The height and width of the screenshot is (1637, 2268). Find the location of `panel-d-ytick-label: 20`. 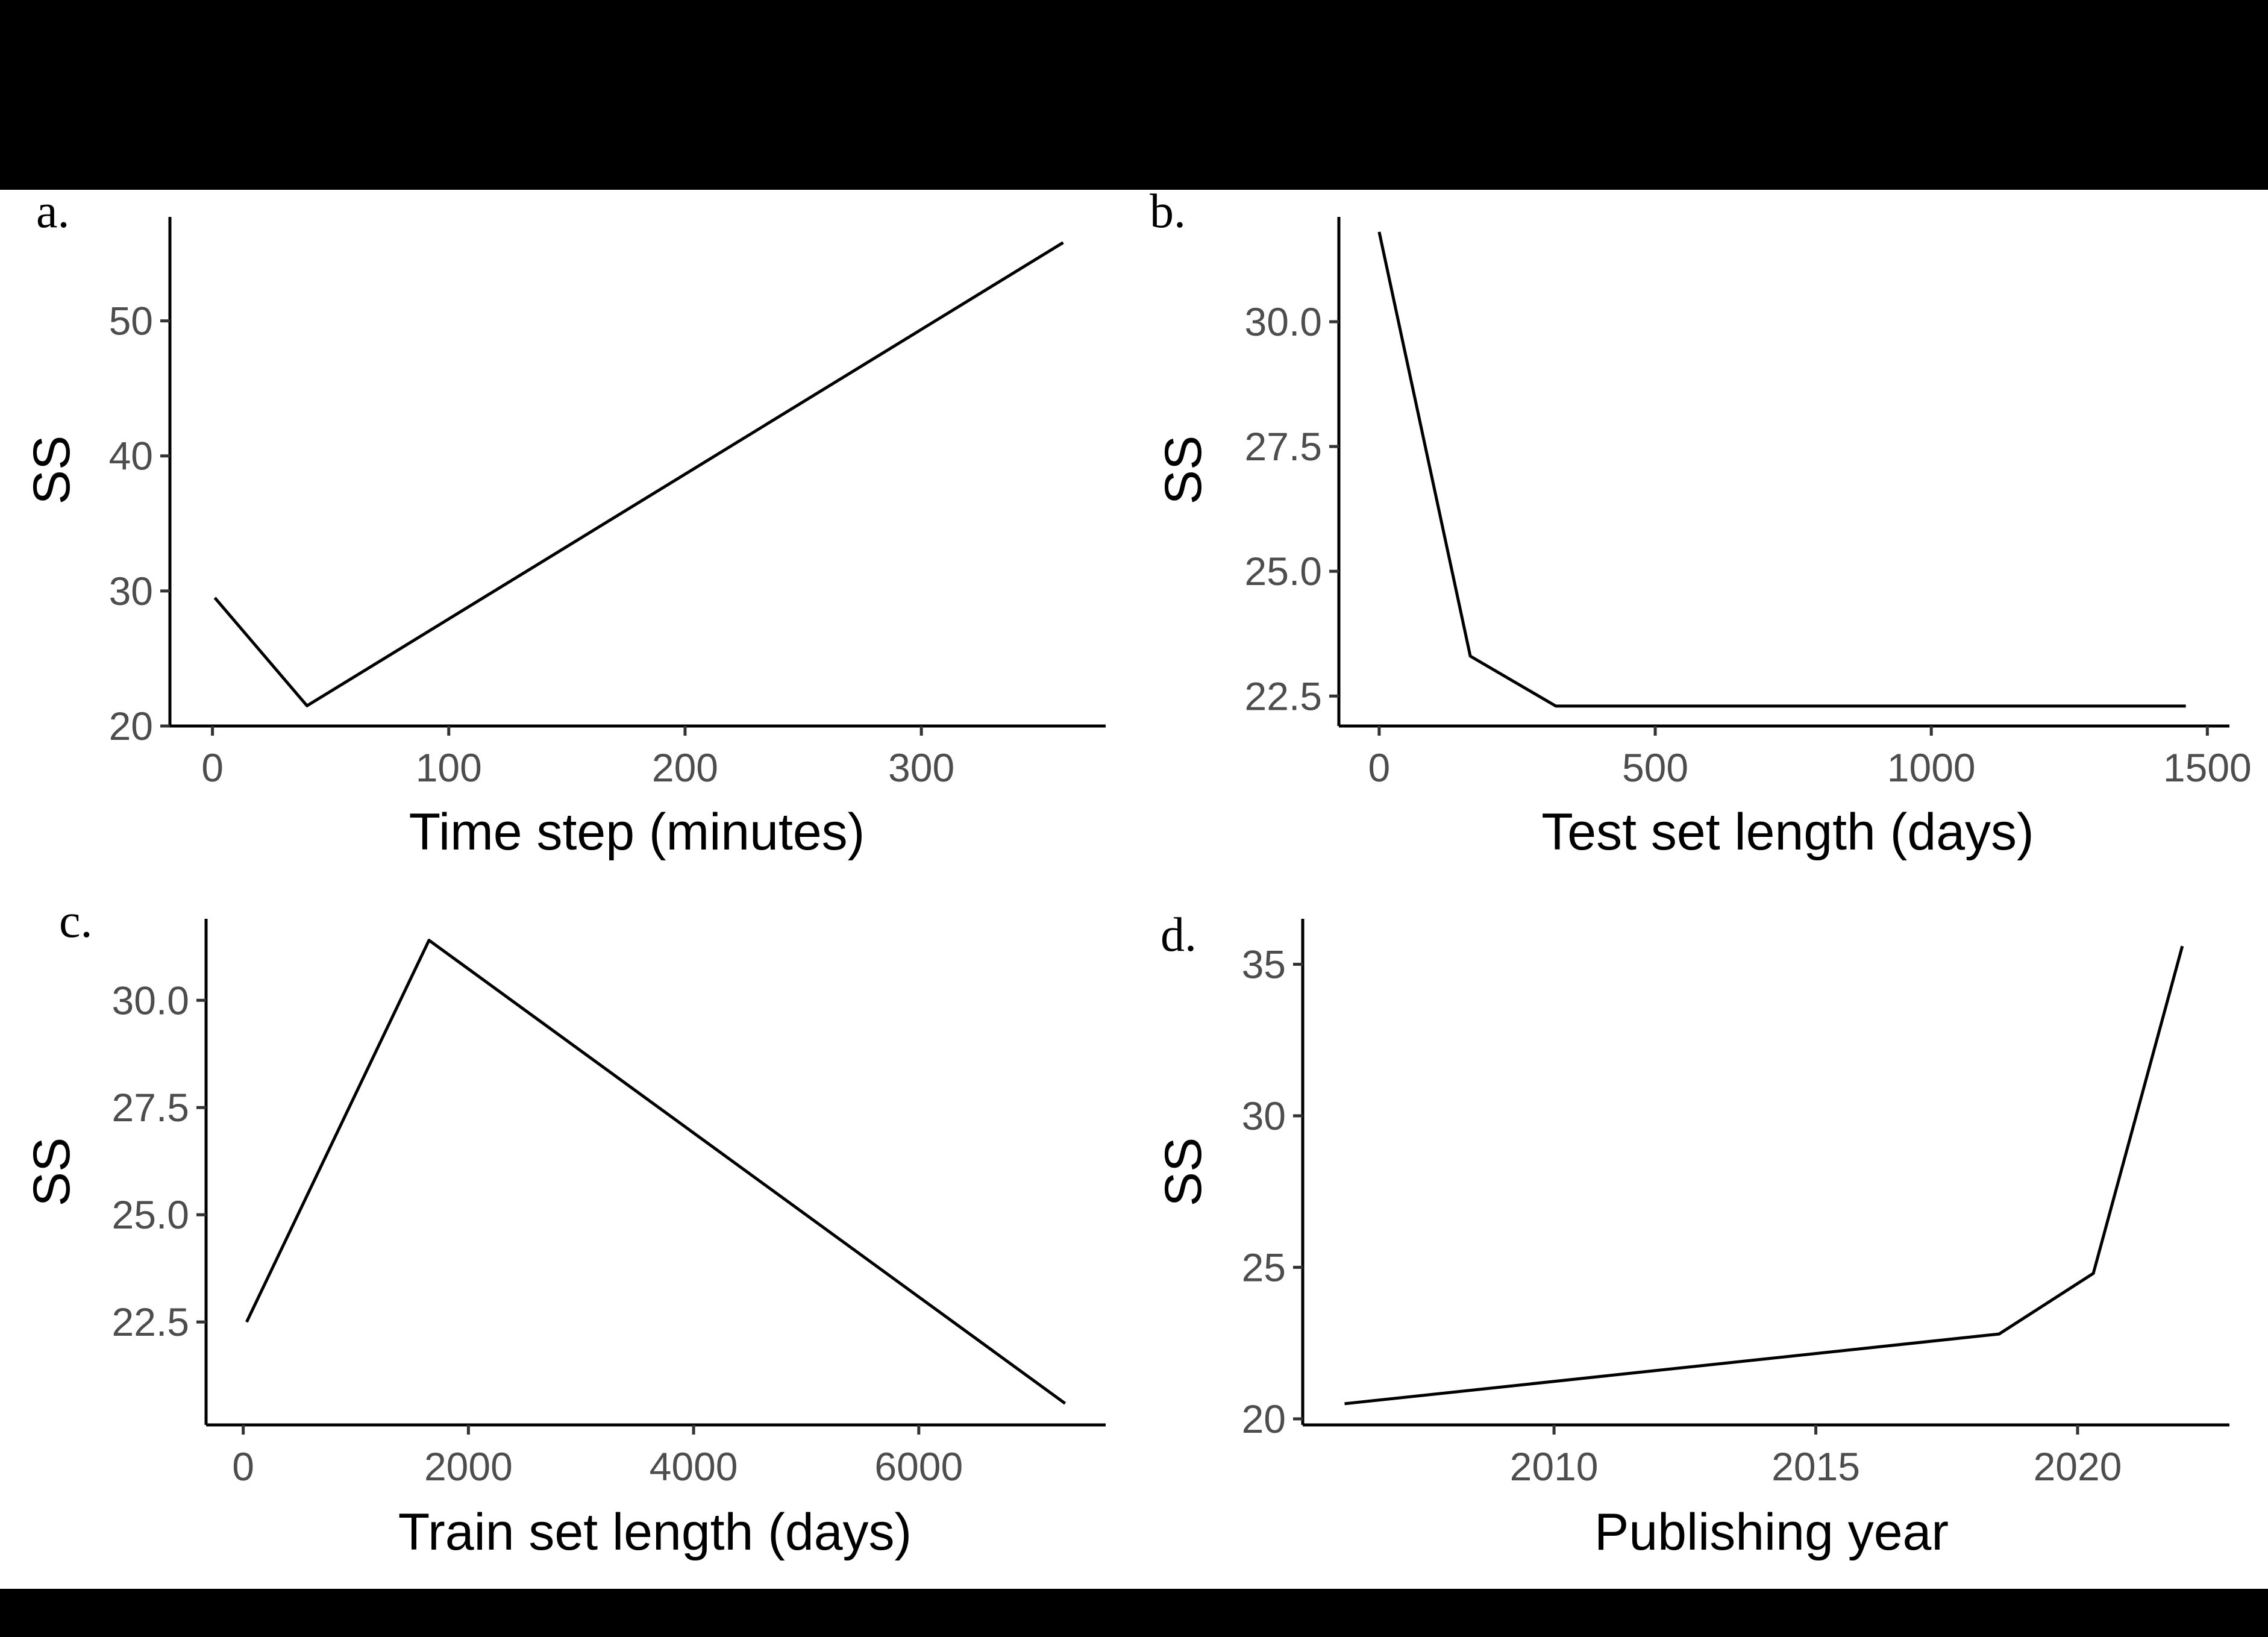

panel-d-ytick-label: 20 is located at coordinates (1264, 1419).